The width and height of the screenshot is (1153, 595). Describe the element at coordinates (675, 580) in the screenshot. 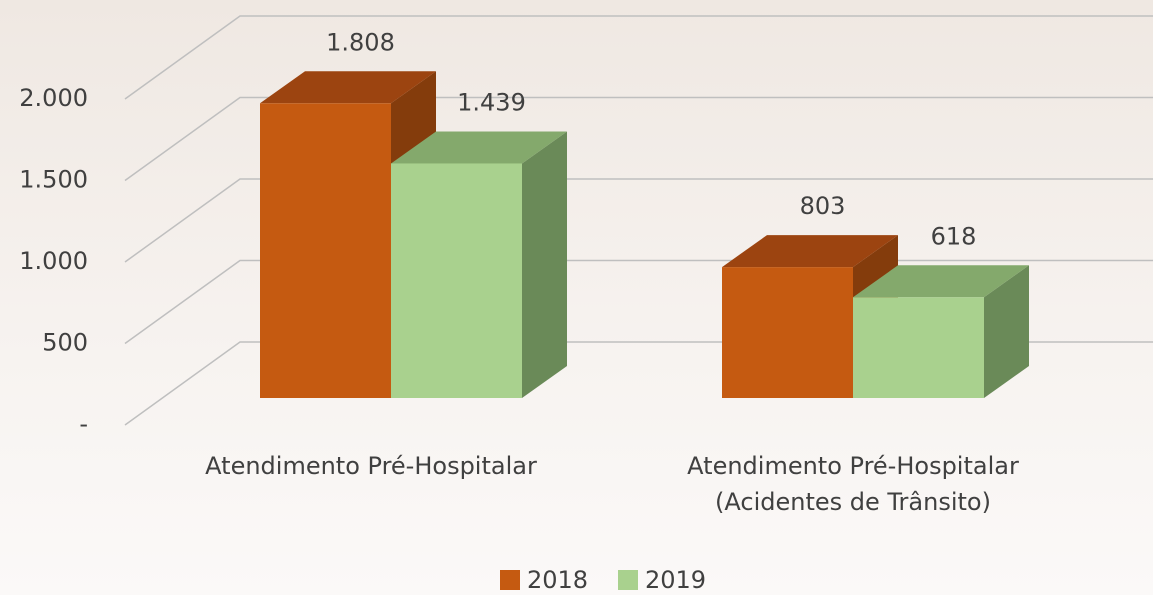

I see `legend-label: 2019` at that location.